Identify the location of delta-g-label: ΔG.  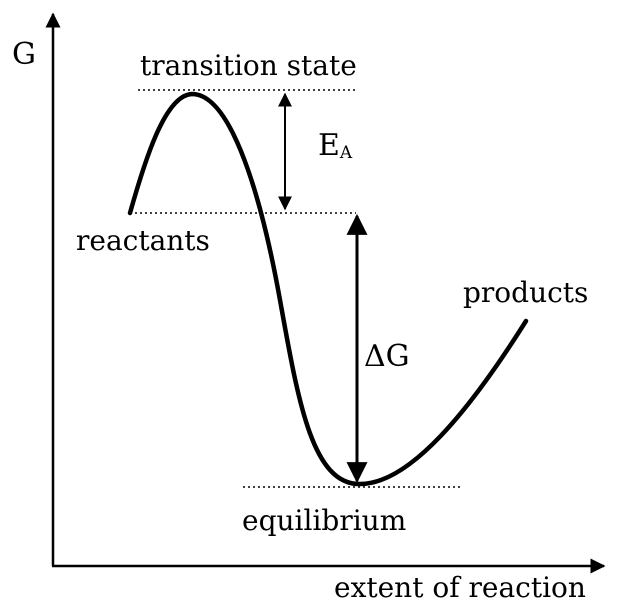
(387, 356).